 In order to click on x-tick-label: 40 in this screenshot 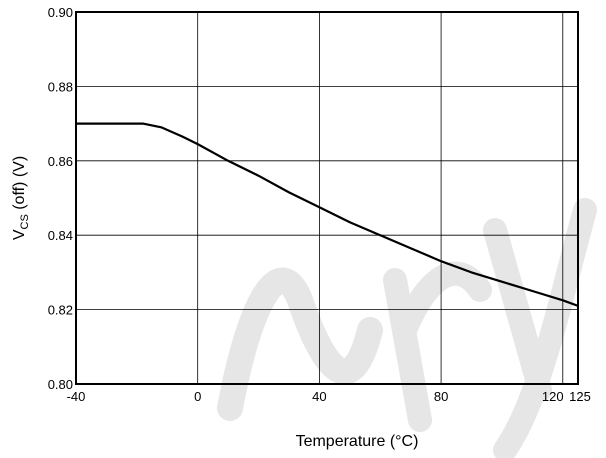, I will do `click(319, 396)`.